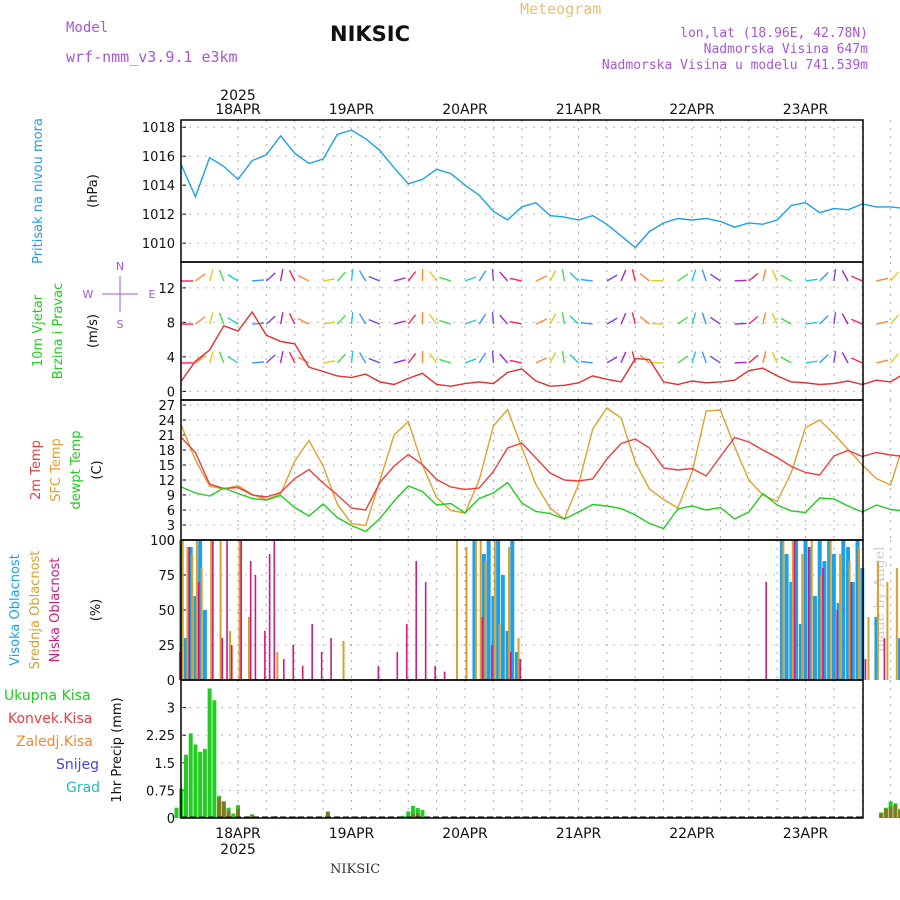  I want to click on precip-legend-label: Snijeg, so click(77, 765).